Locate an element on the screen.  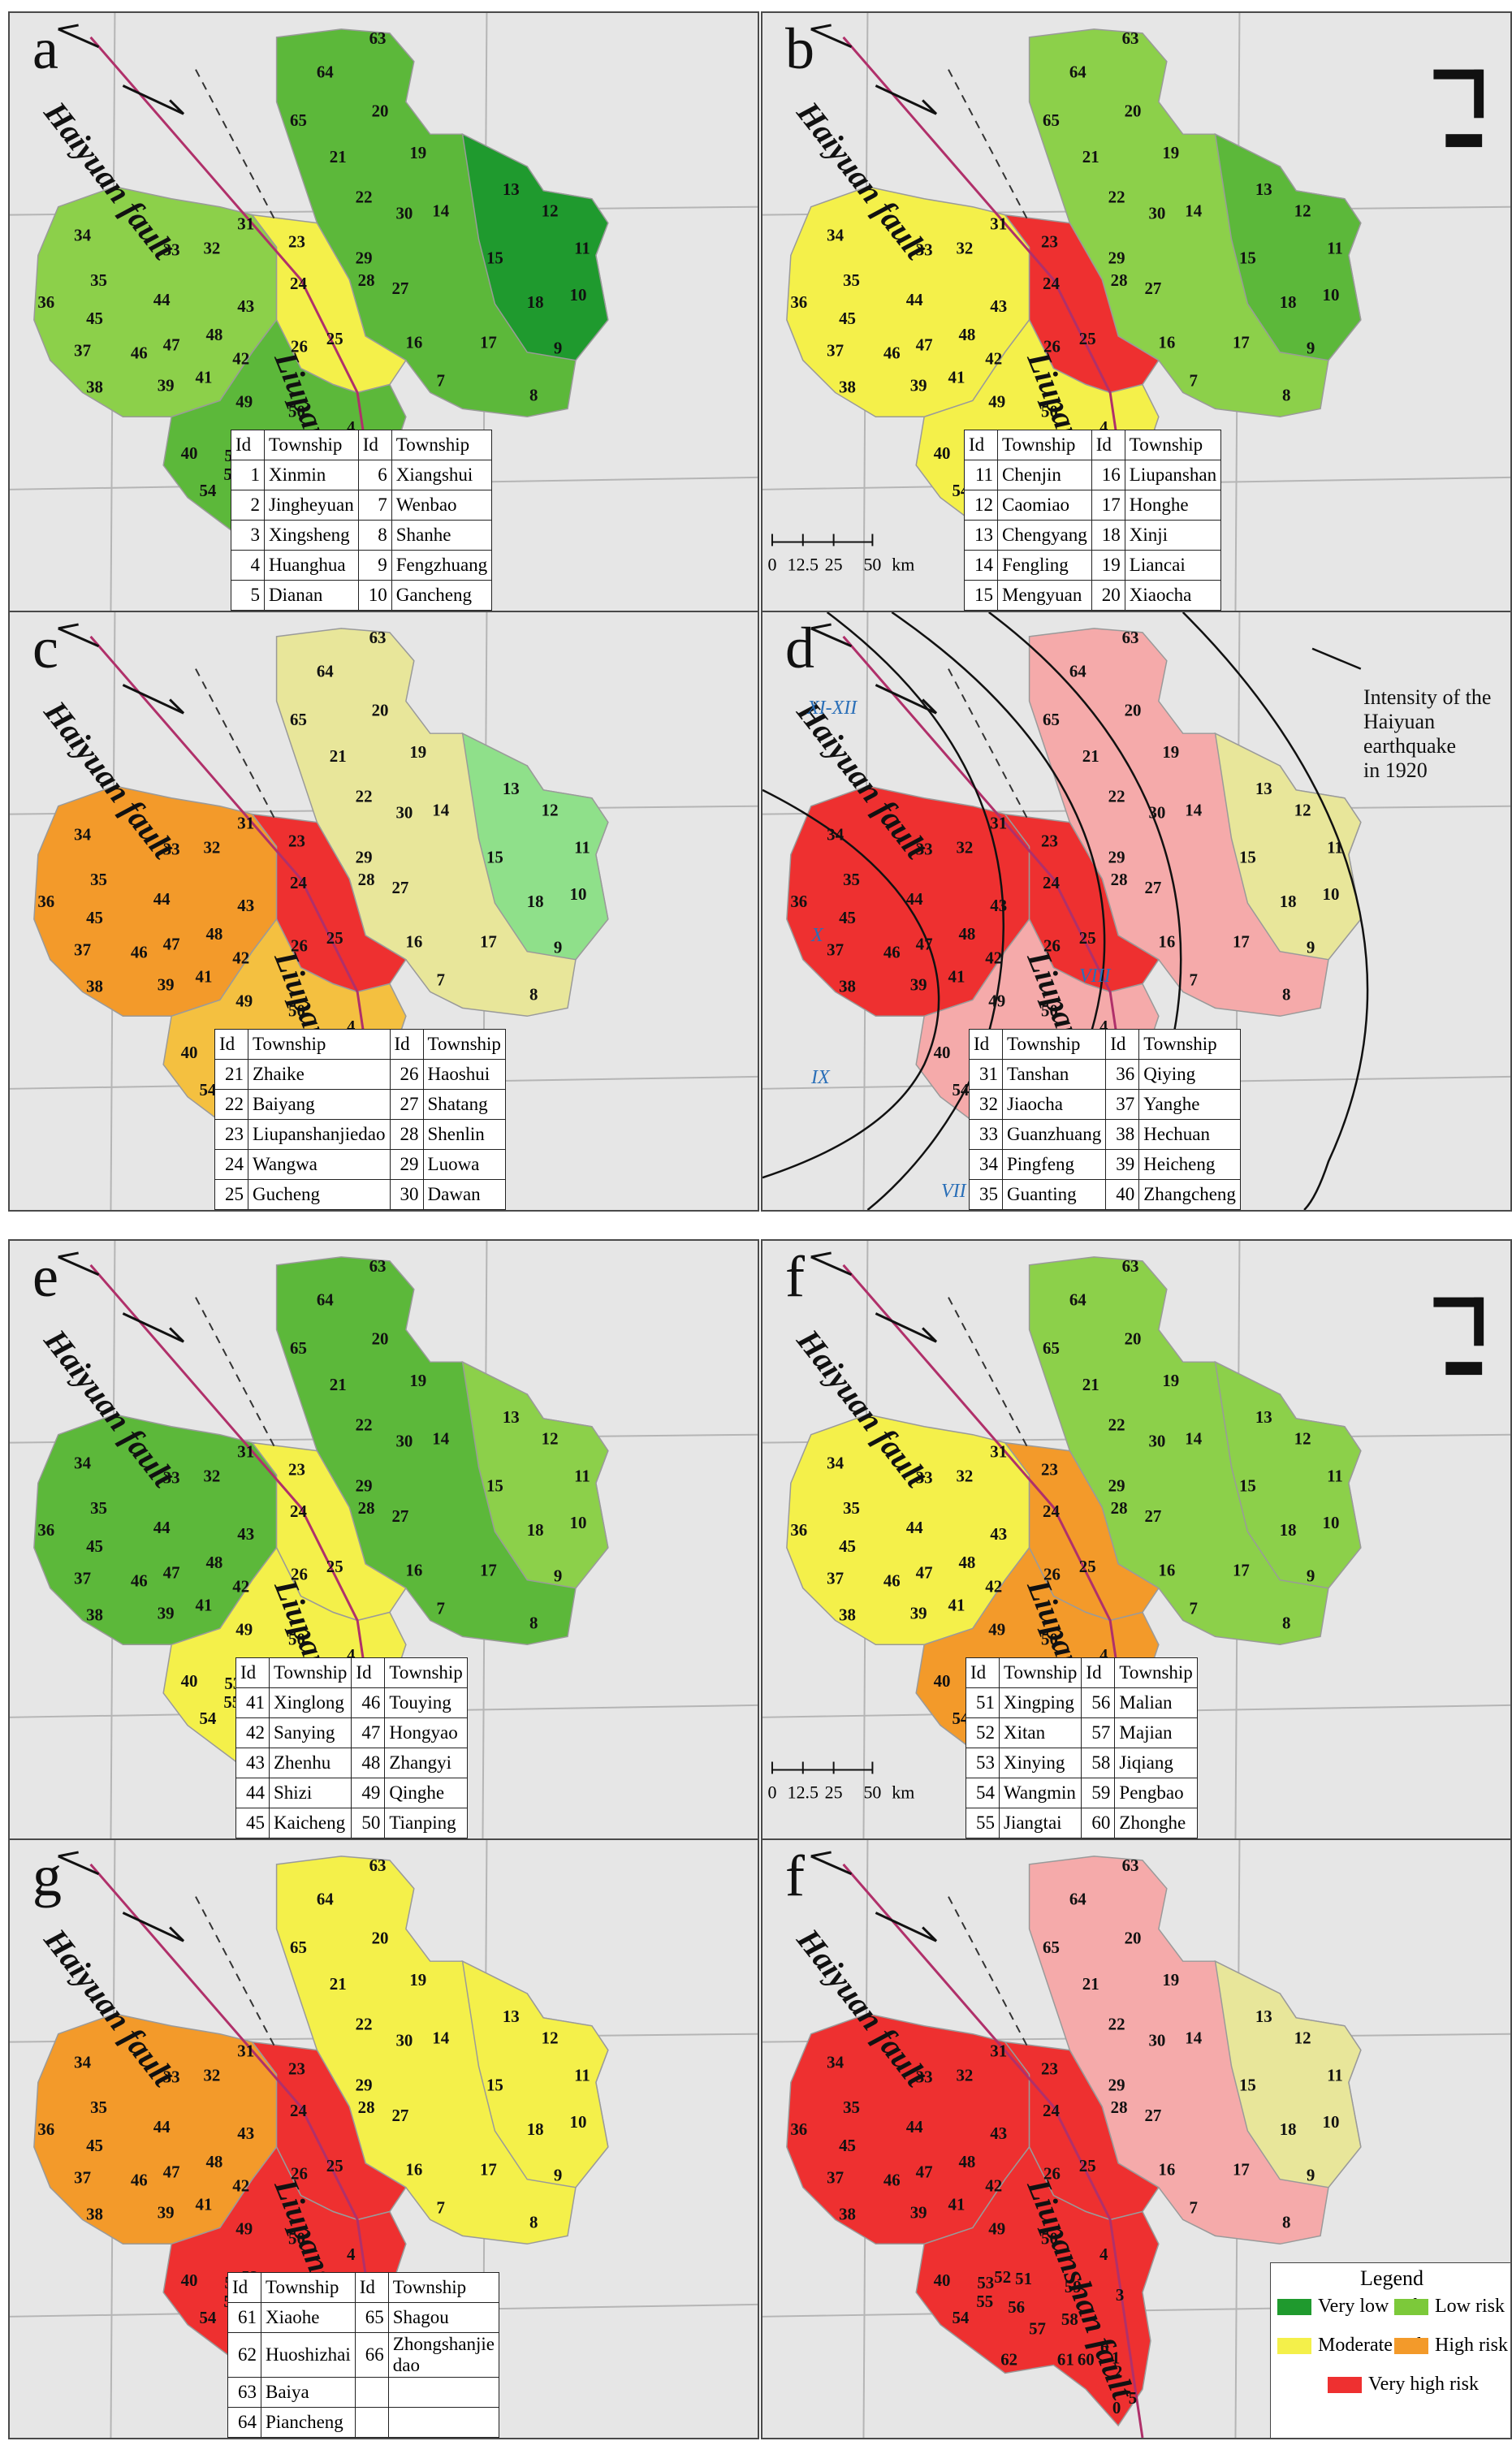
township-number: 48 is located at coordinates (213, 334).